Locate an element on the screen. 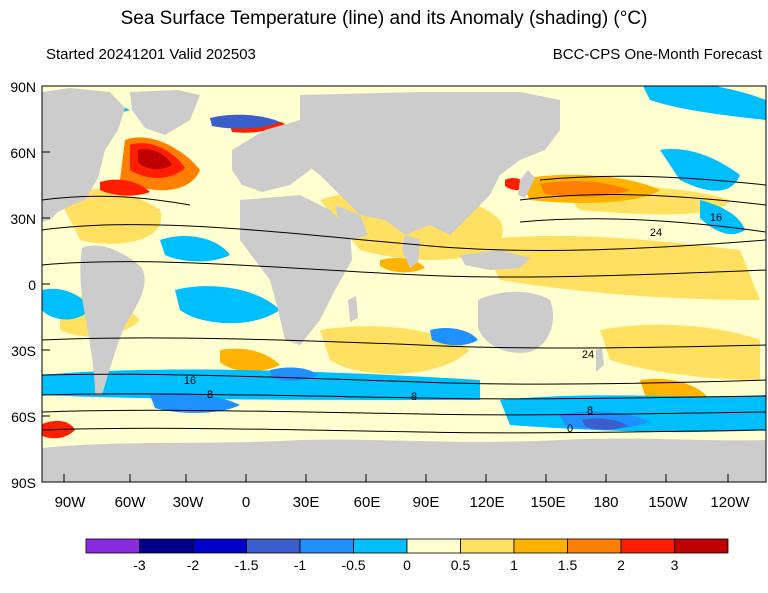  lon-label: 150W is located at coordinates (668, 502).